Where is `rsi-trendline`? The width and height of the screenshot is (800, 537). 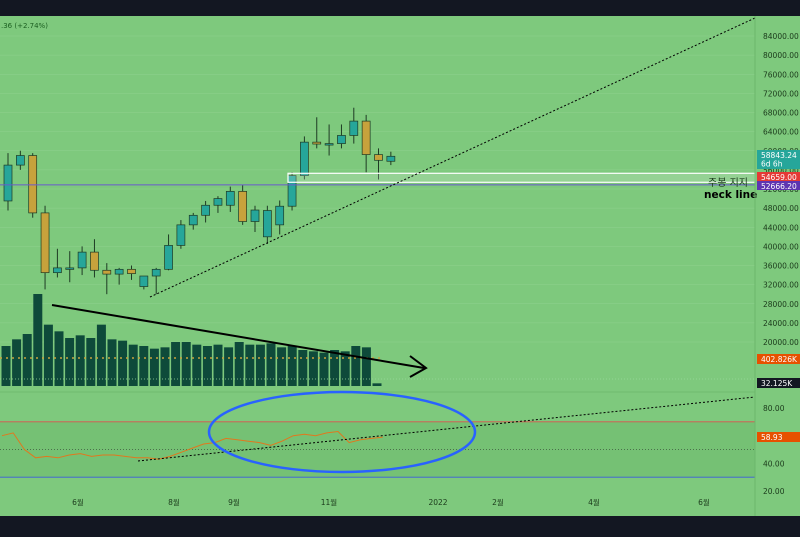
rsi-trendline is located at coordinates (446, 429).